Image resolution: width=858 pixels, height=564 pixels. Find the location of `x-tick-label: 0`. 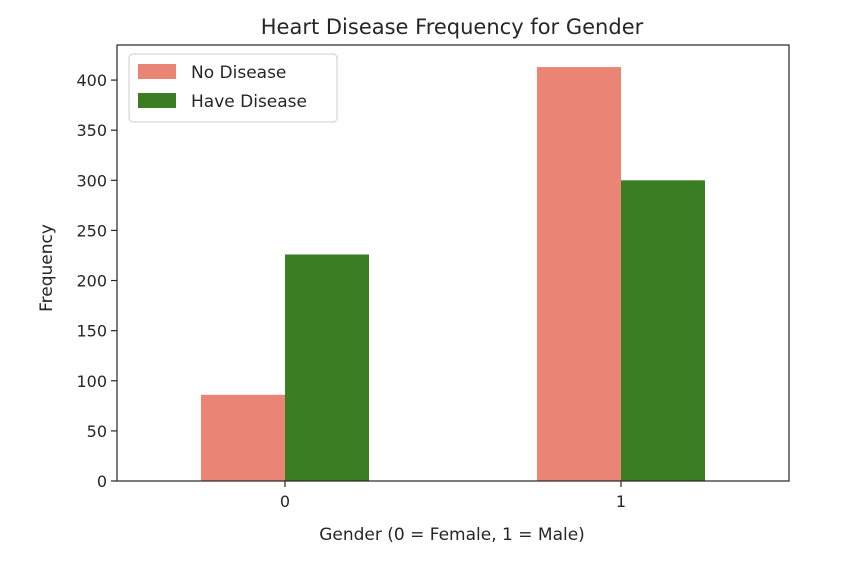

x-tick-label: 0 is located at coordinates (285, 501).